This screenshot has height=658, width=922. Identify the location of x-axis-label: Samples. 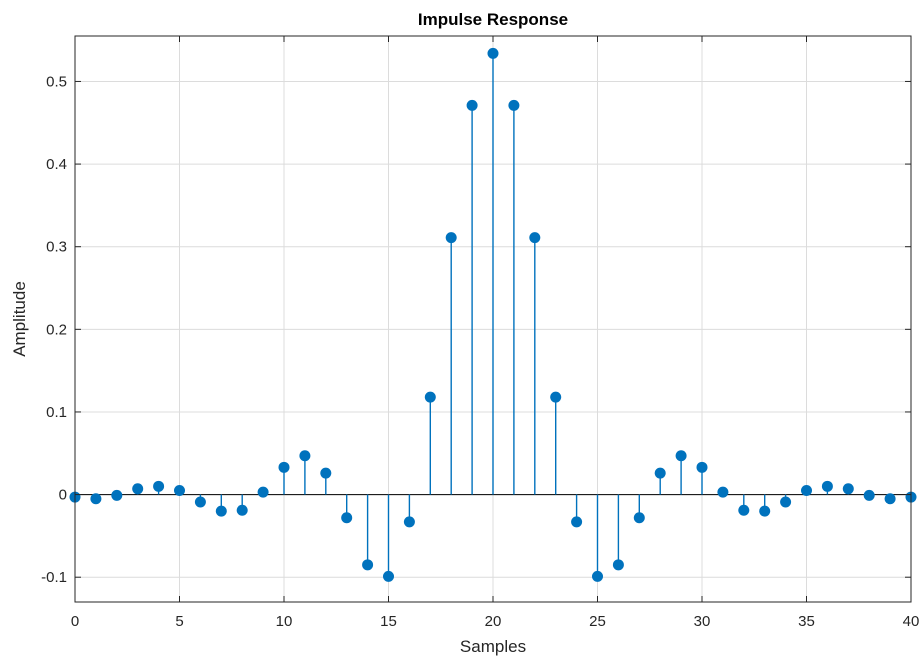
(493, 646).